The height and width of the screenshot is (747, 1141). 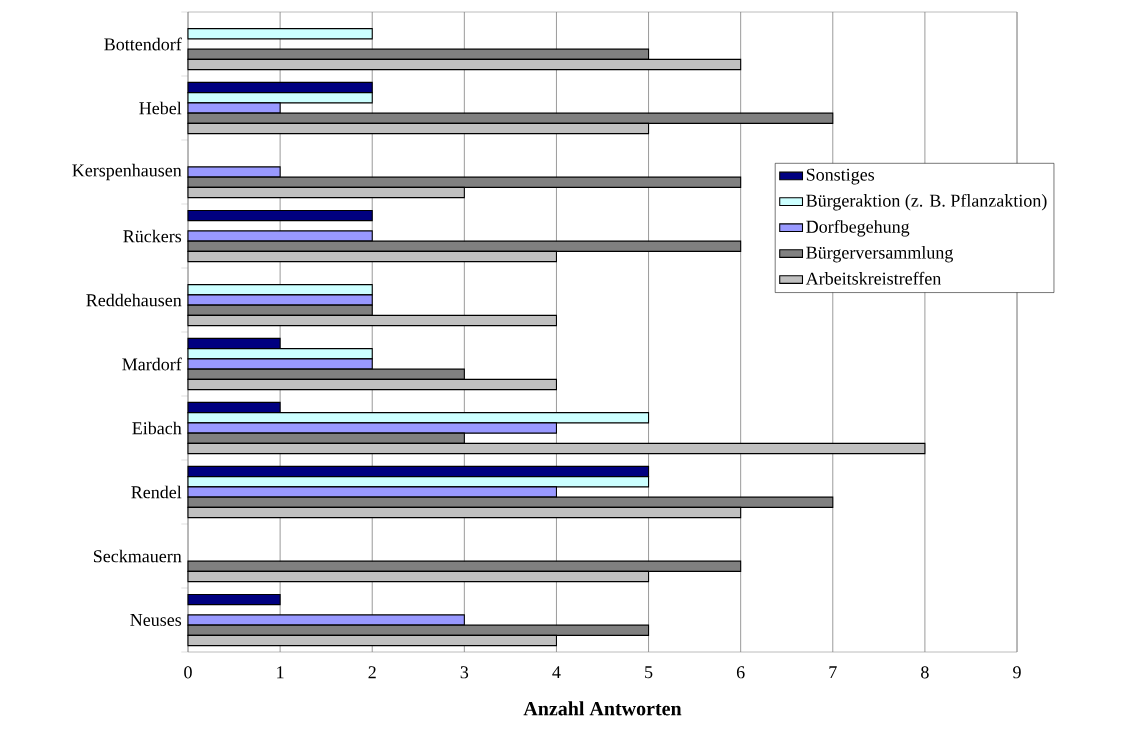 I want to click on x-tick-label: 9, so click(x=1017, y=672).